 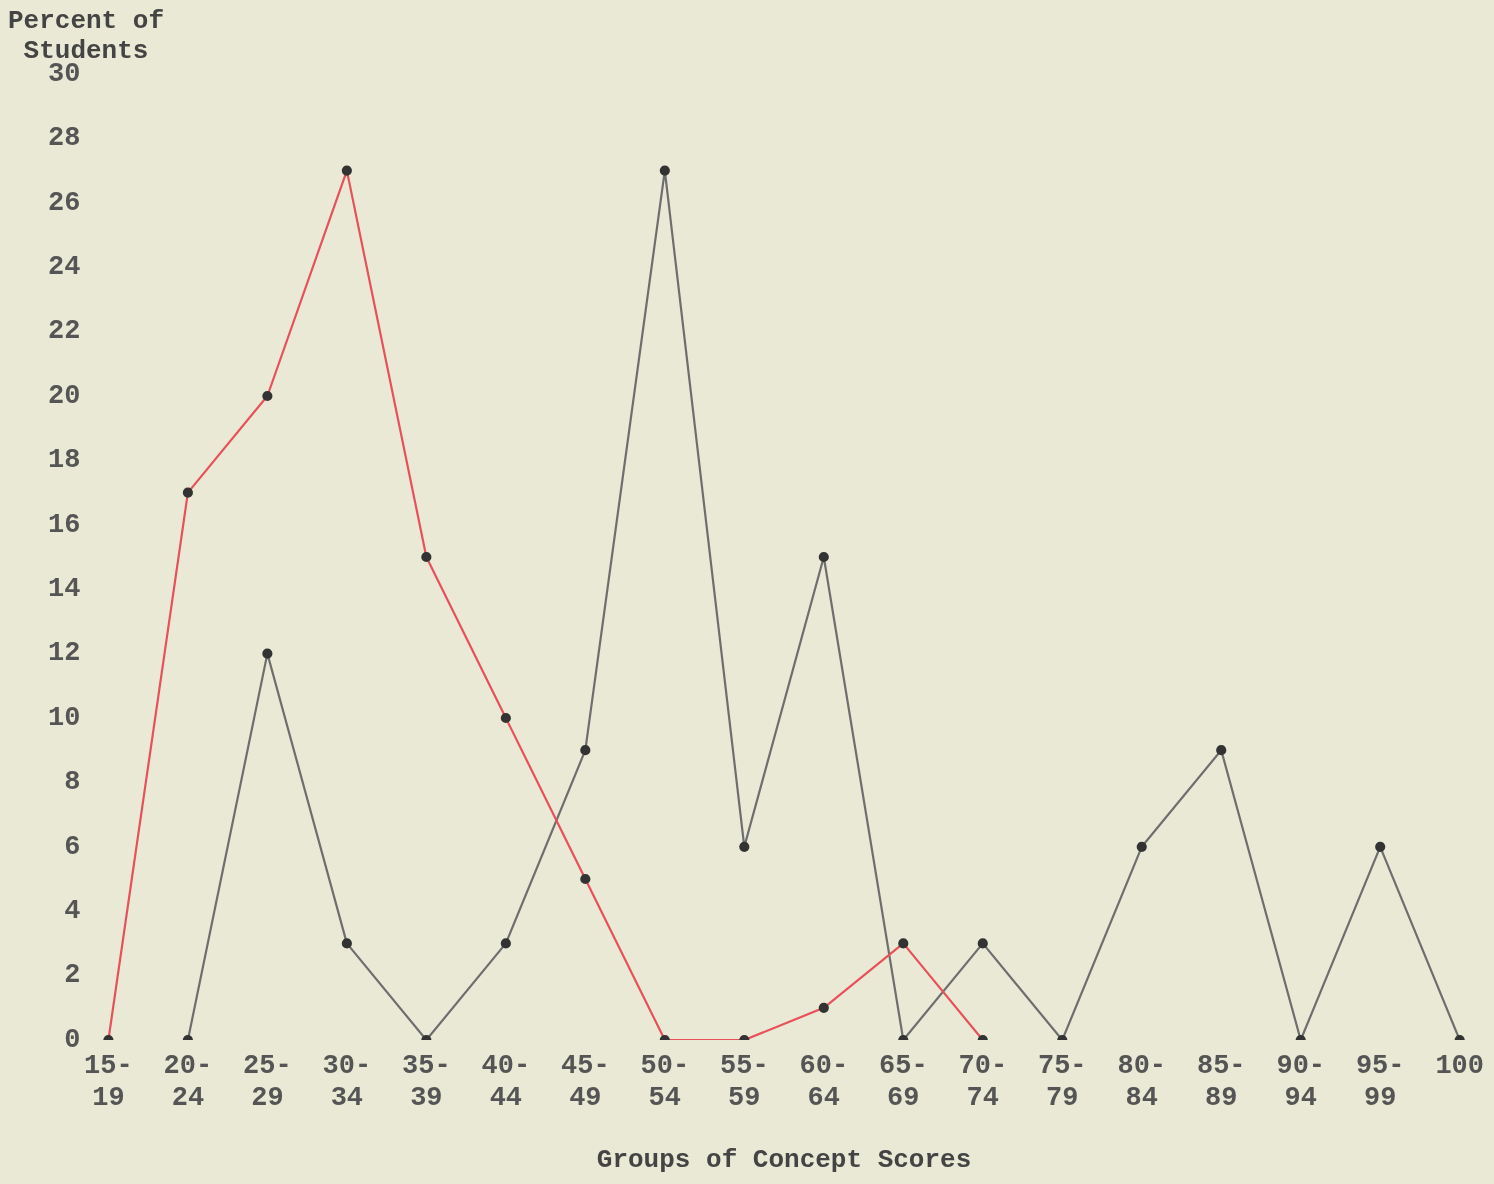 What do you see at coordinates (72, 846) in the screenshot?
I see `y-tick-label: 6` at bounding box center [72, 846].